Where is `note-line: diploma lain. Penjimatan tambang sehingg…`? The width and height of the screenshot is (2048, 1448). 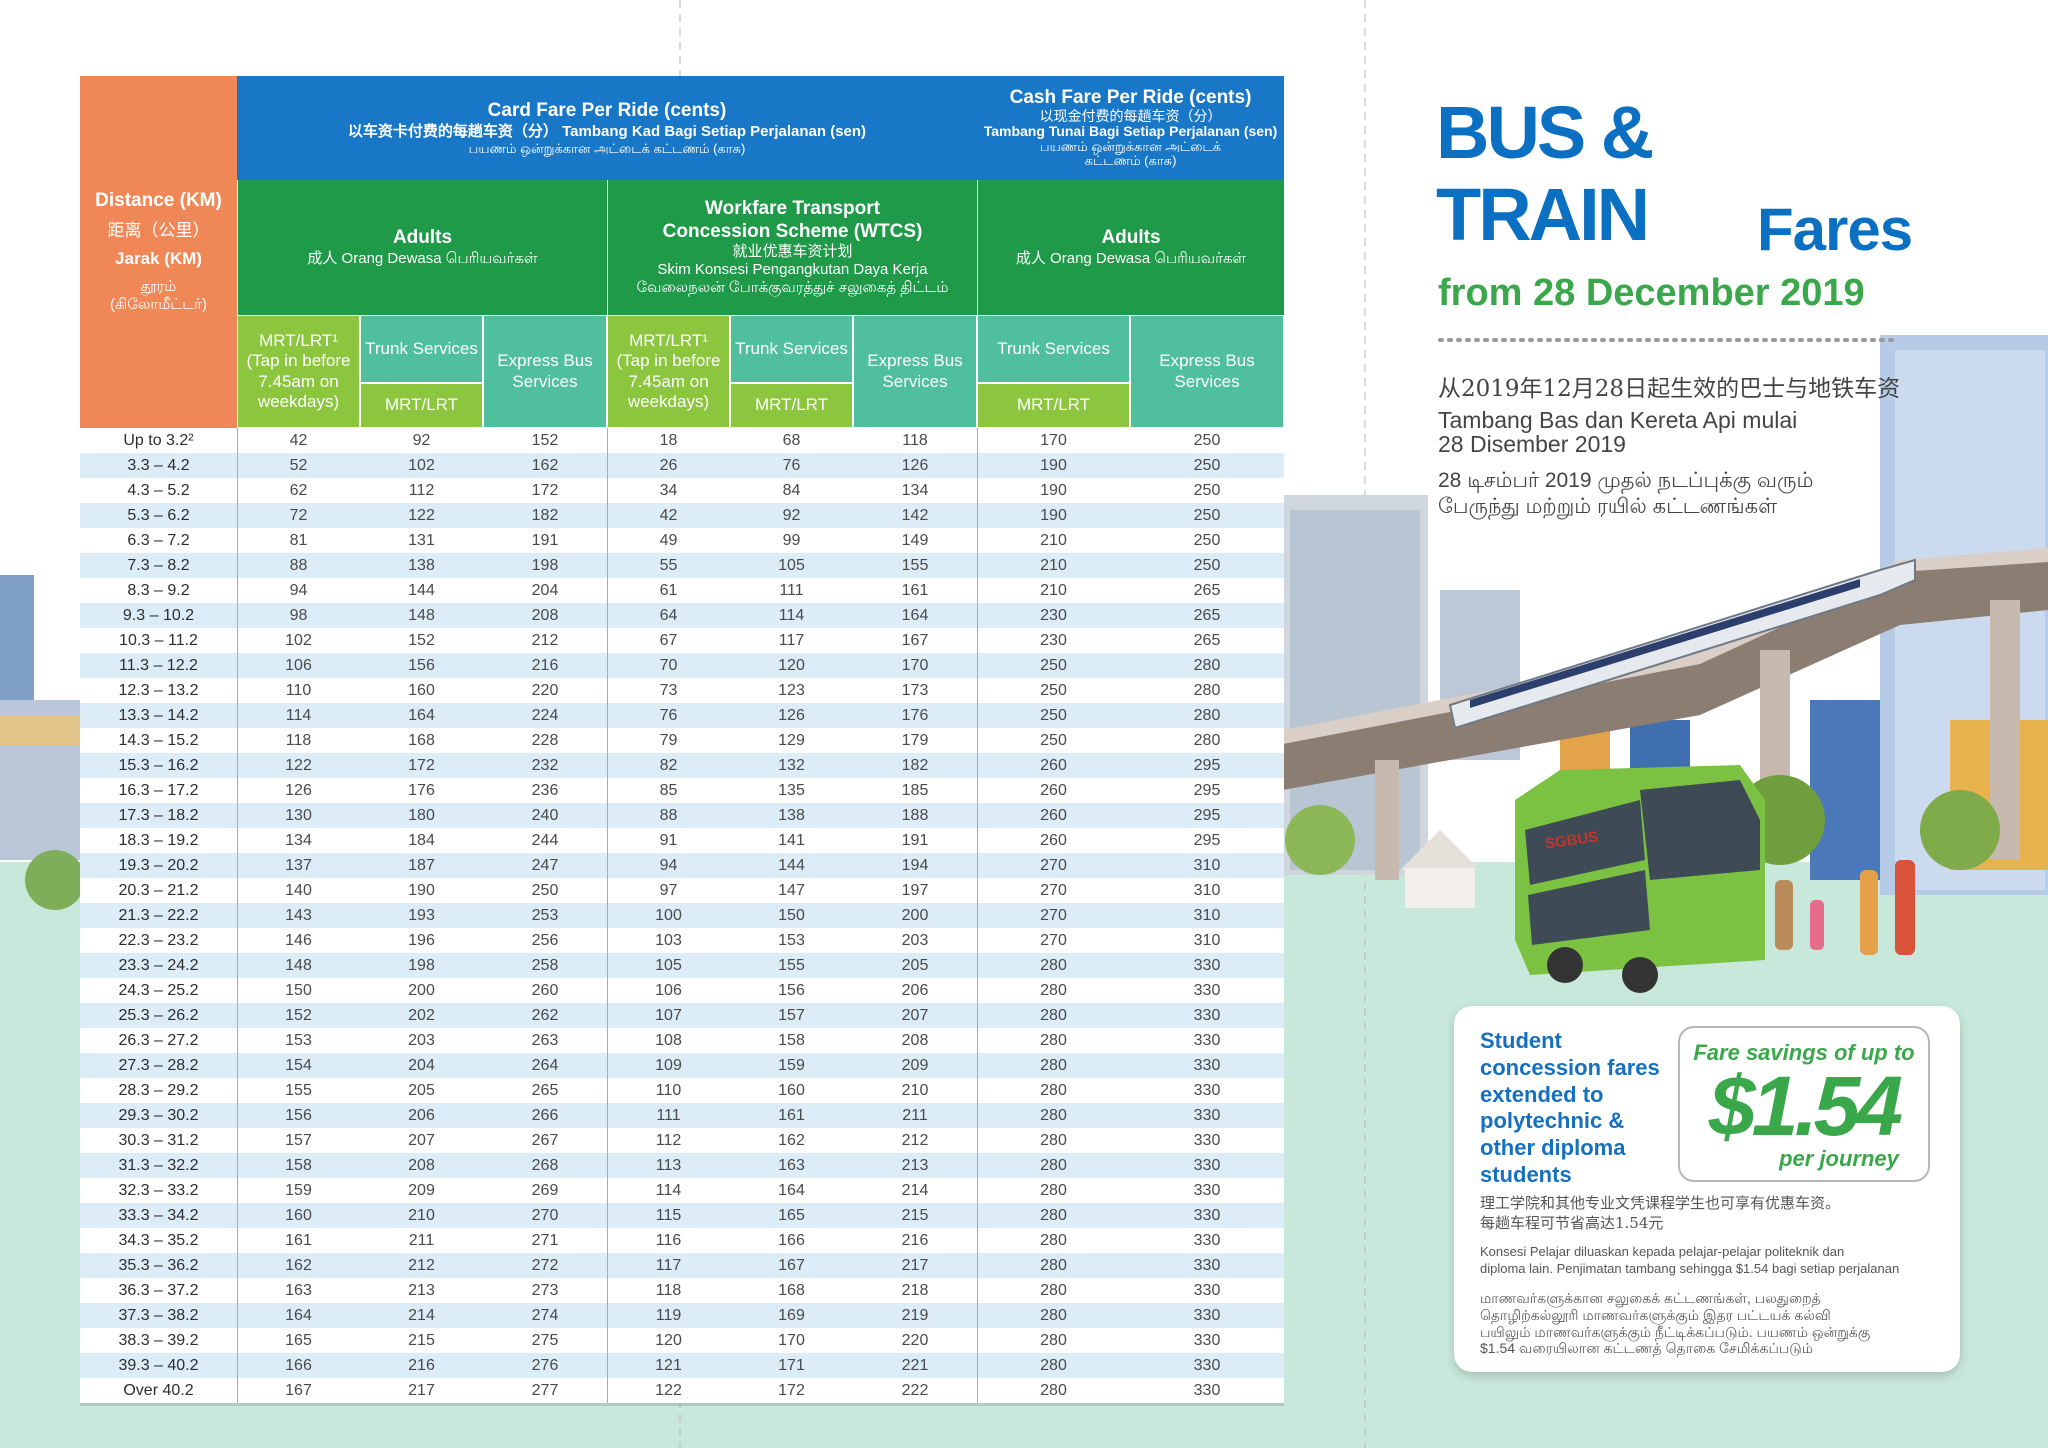 note-line: diploma lain. Penjimatan tambang sehingg… is located at coordinates (1690, 1268).